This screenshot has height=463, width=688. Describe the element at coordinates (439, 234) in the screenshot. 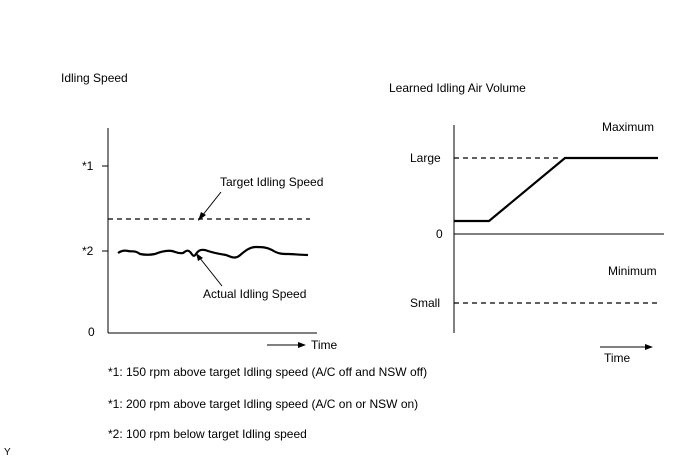

I see `zero-label: 0` at that location.